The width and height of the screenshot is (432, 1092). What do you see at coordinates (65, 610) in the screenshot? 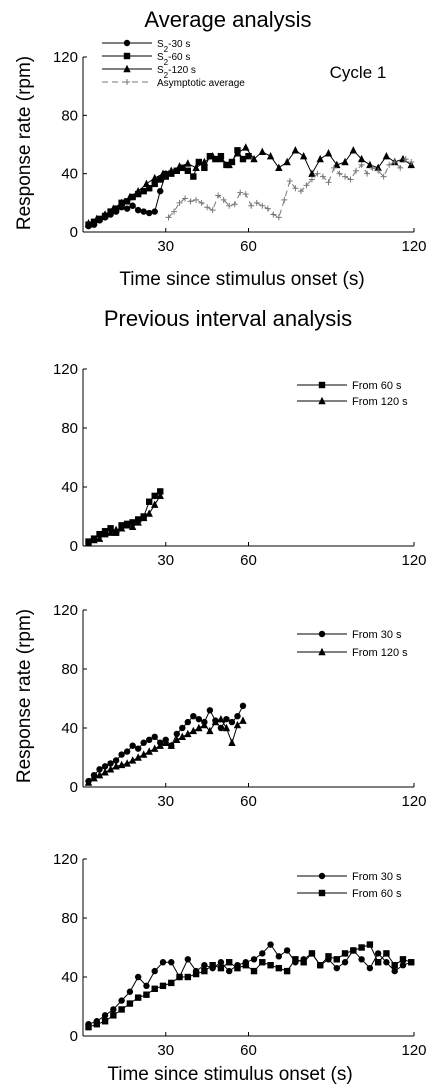
I see `y-tick-label: 120` at bounding box center [65, 610].